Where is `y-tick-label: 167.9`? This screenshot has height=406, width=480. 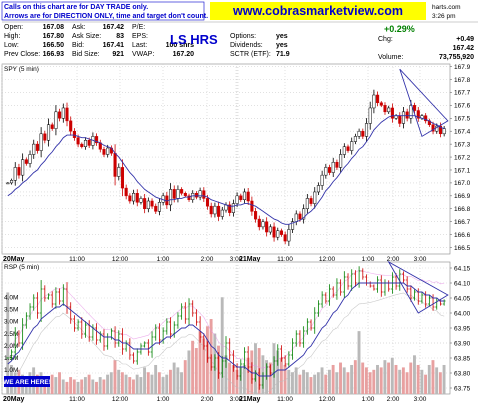
y-tick-label: 167.9 is located at coordinates (462, 67).